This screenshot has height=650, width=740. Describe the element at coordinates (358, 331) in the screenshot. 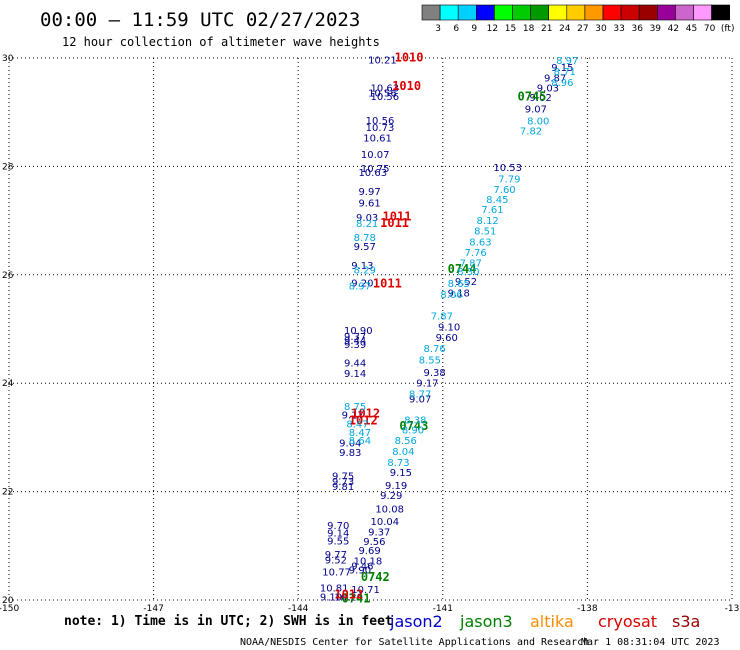

I see `data-point-jason2: 10.90` at that location.